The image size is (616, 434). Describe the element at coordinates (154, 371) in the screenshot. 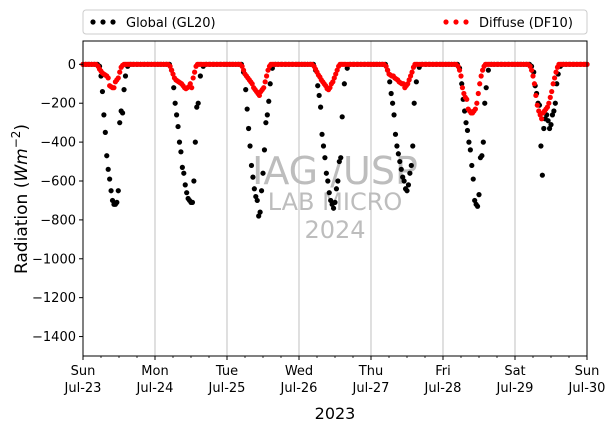

I see `x-tick-label-day: Mon` at that location.